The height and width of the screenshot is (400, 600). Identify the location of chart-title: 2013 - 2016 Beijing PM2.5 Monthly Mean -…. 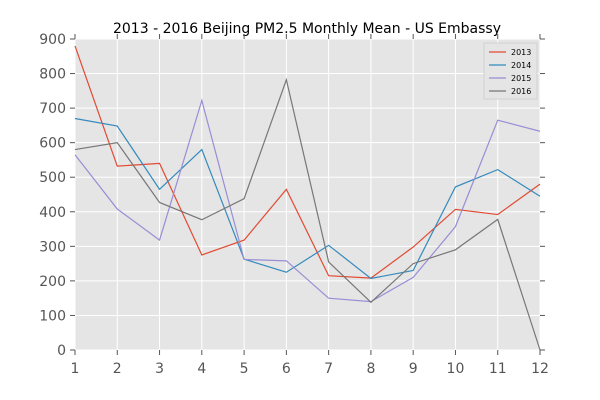
(307, 29).